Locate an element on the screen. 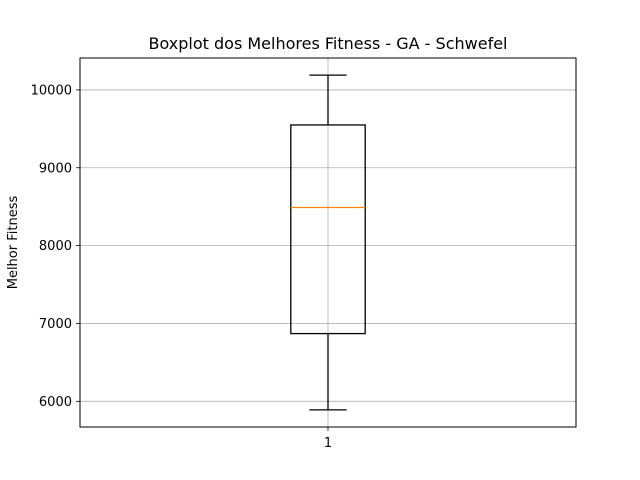 The height and width of the screenshot is (480, 640). iqr-box is located at coordinates (328, 229).